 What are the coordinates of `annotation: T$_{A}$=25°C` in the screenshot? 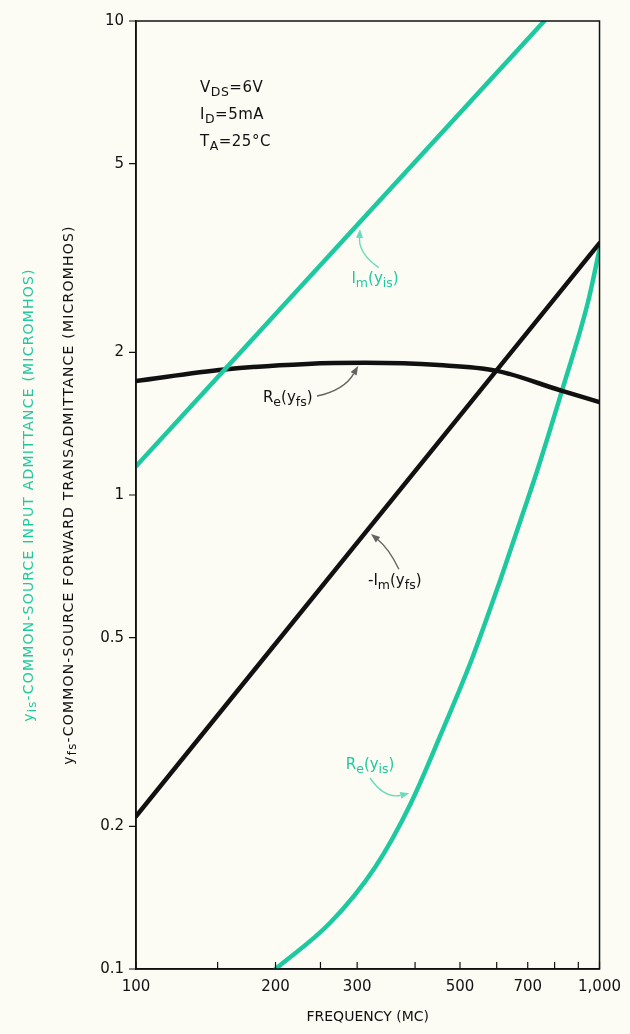 It's located at (235, 142).